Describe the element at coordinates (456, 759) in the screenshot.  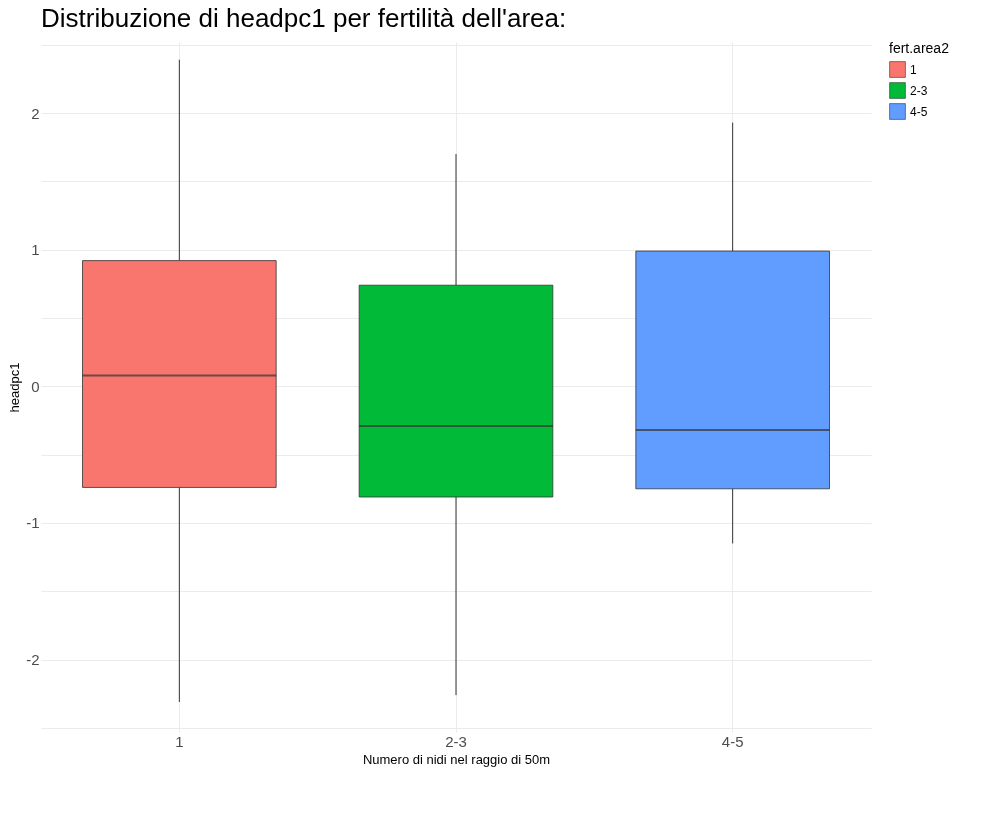
I see `x-axis-title: Numero di nidi nel raggio di 50m` at that location.